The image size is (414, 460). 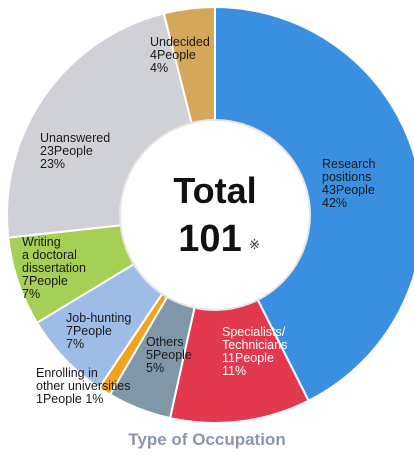 I want to click on slice-label-enrolling-in-other-universities: Enrolling in other universities 1People 1%, so click(x=83, y=386).